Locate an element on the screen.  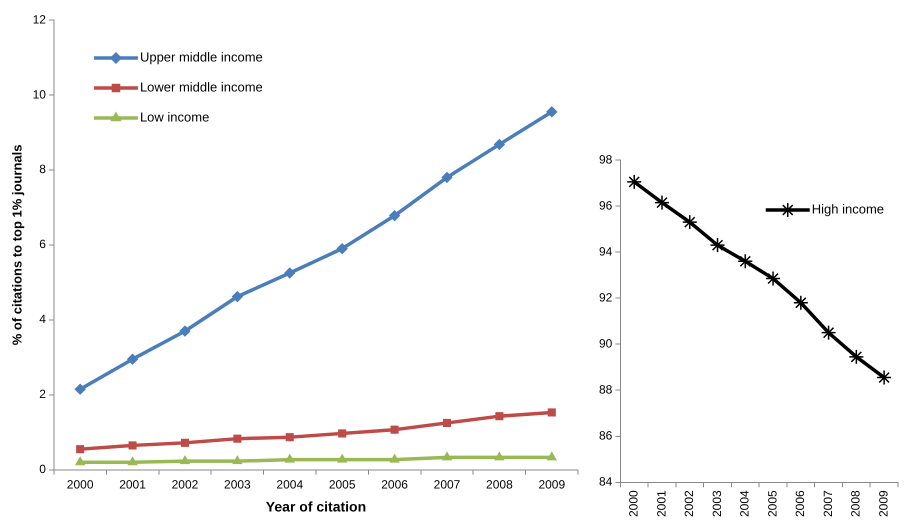
y-tick-label: 8 is located at coordinates (42, 169).